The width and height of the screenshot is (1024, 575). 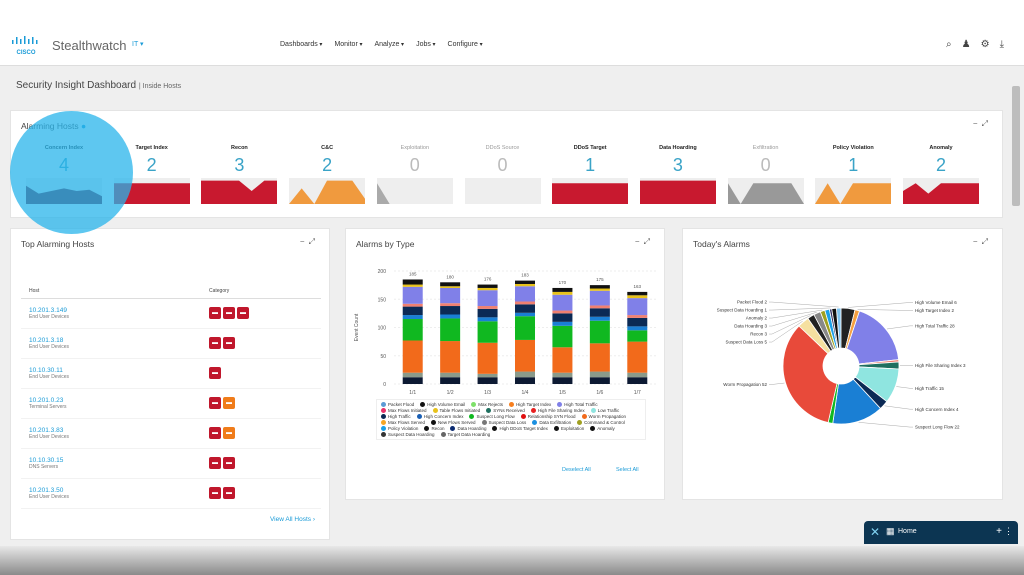 I want to click on menu-monitor: Monitor, so click(x=348, y=44).